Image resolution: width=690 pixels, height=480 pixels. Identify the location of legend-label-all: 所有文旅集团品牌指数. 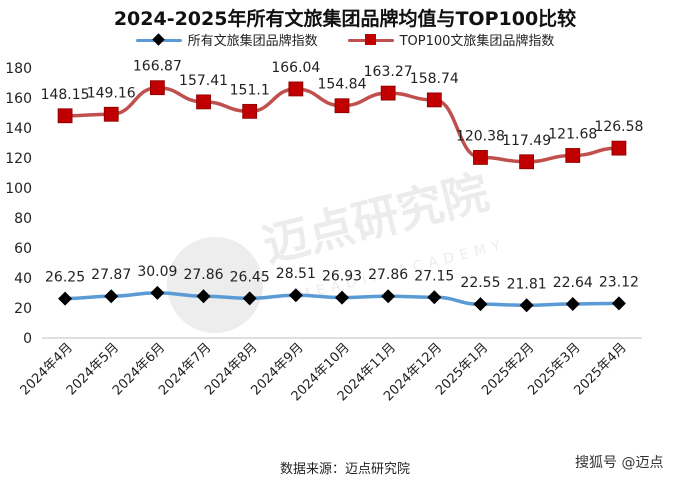
(252, 41).